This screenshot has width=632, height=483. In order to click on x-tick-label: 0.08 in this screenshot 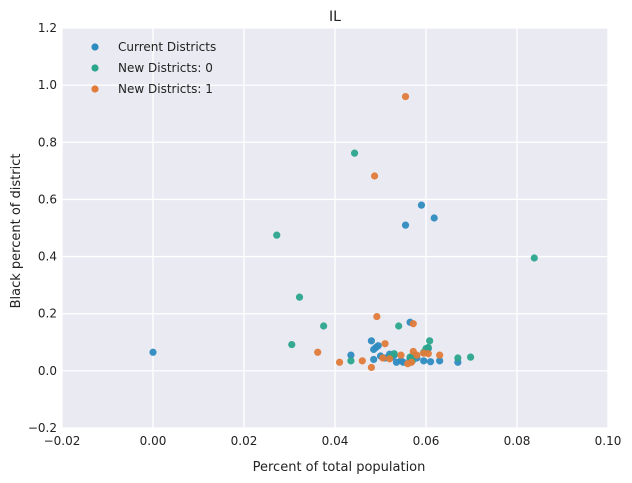, I will do `click(517, 441)`.